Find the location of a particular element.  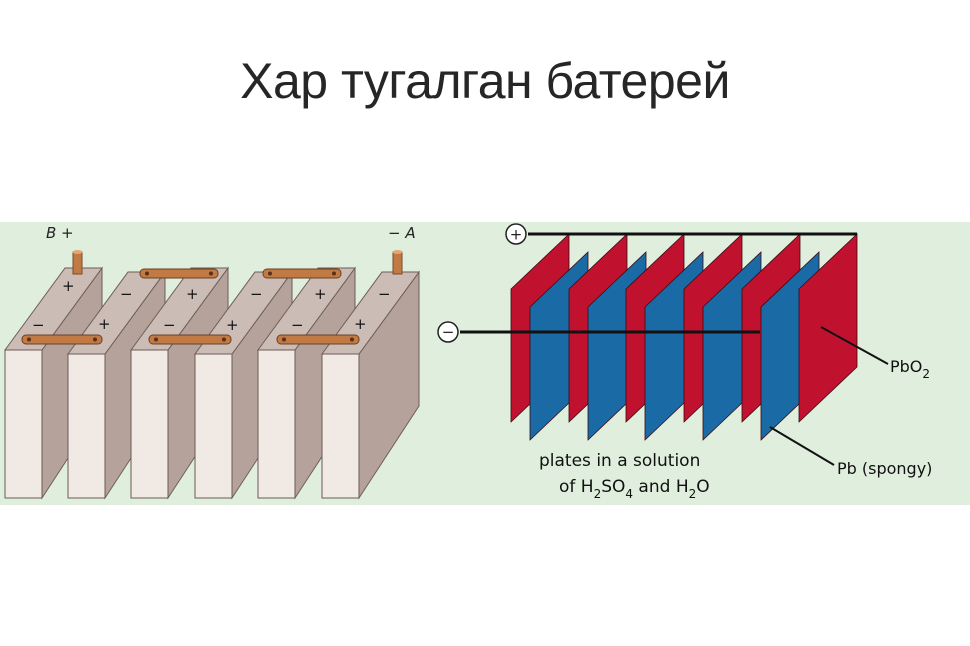

negative-terminal-icon is located at coordinates (448, 332).